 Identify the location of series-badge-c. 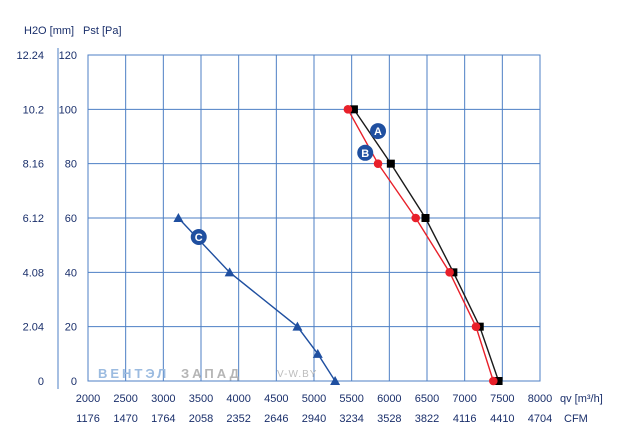
(198, 237).